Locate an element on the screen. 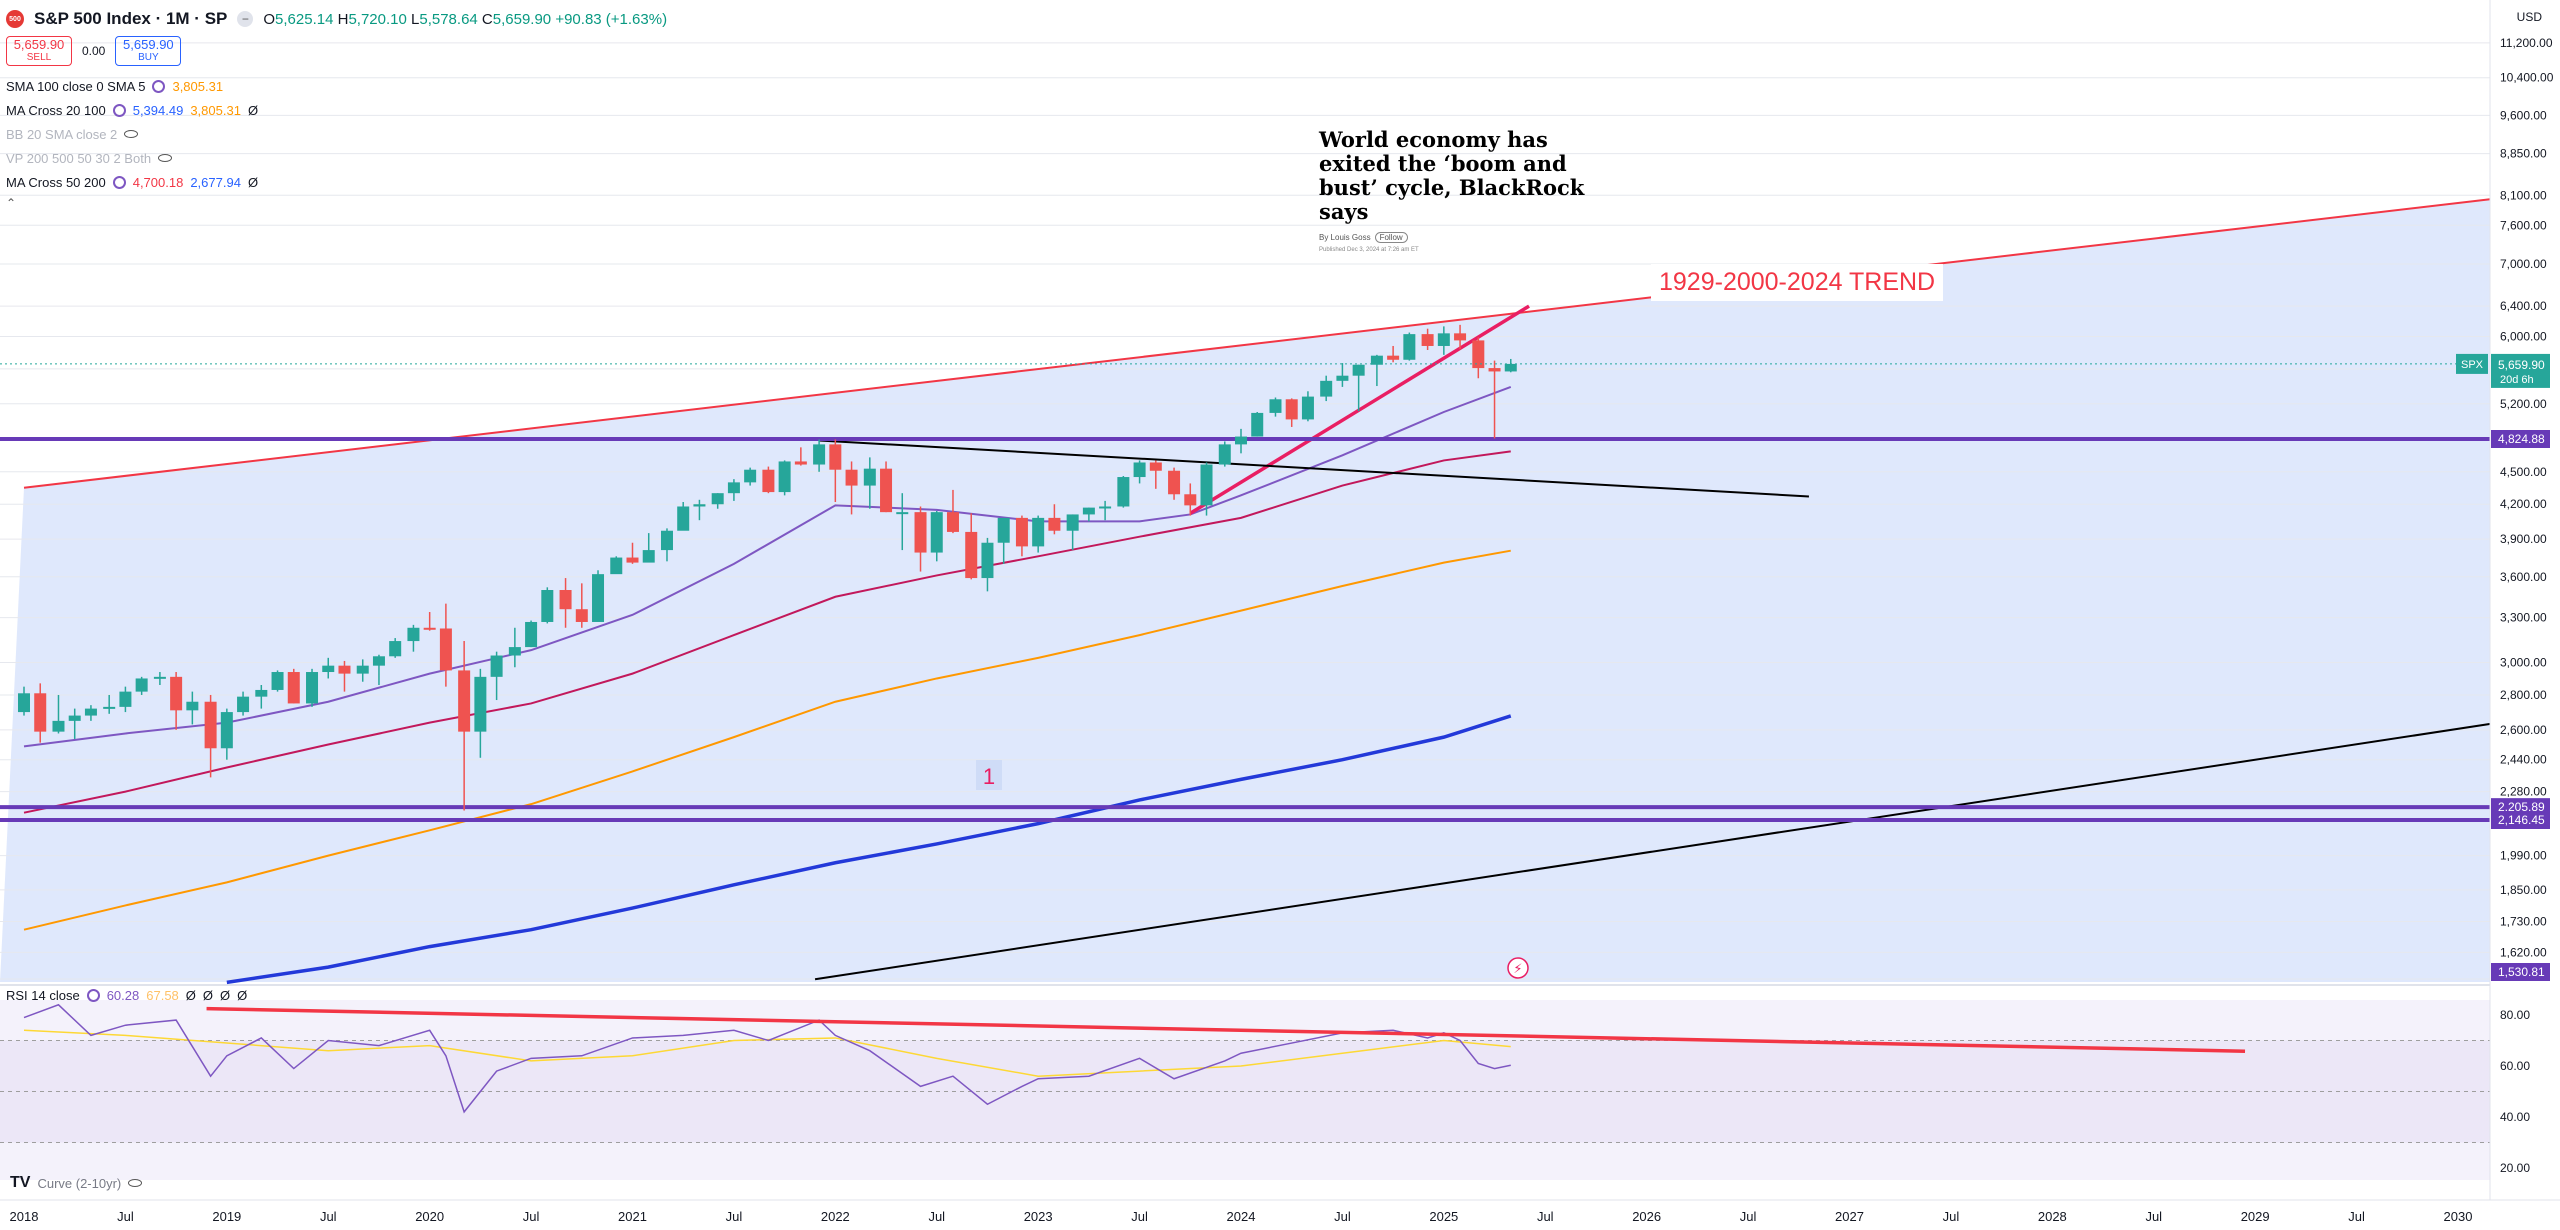  trade-buttons: 5,659.90 SELL 0.00 5,659.90 BUY is located at coordinates (336, 51).